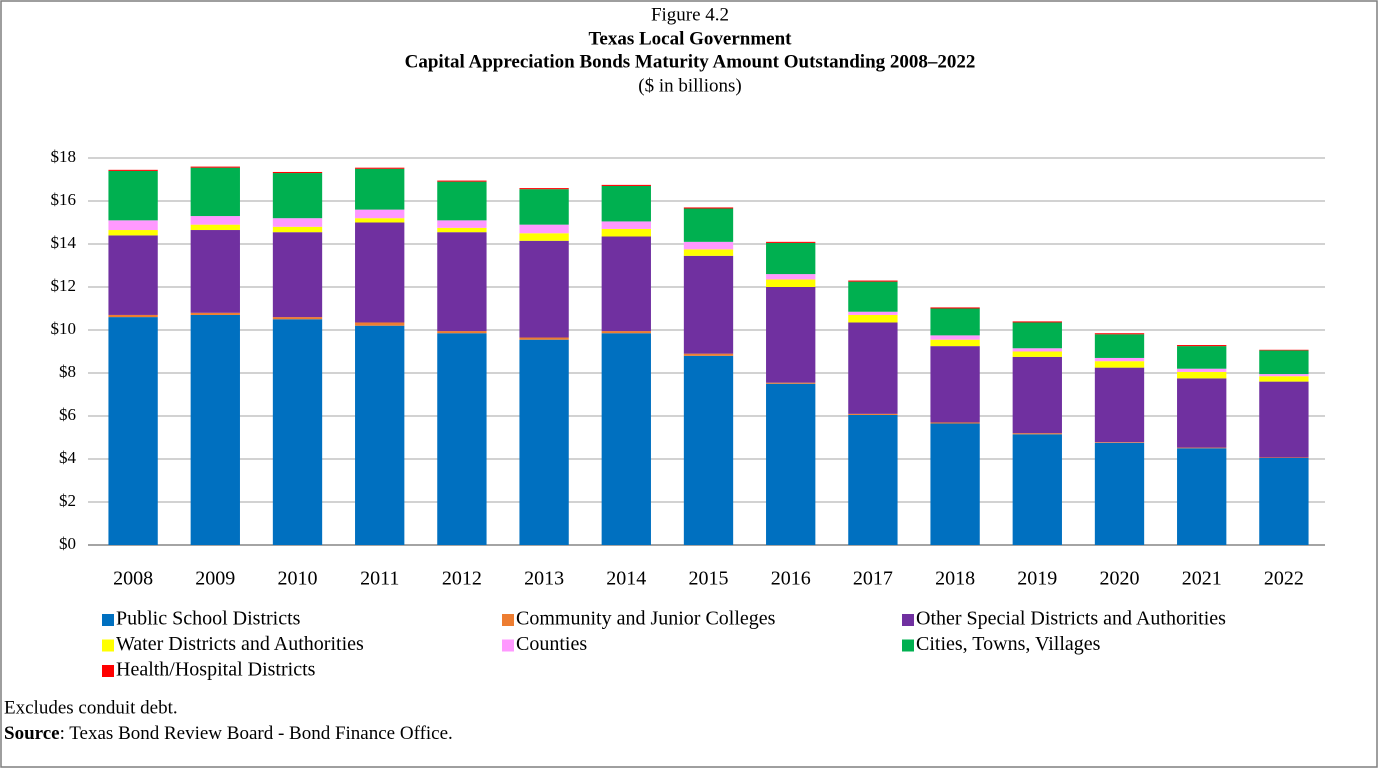 This screenshot has width=1379, height=769. What do you see at coordinates (64, 285) in the screenshot?
I see `y-tick-label: $12` at bounding box center [64, 285].